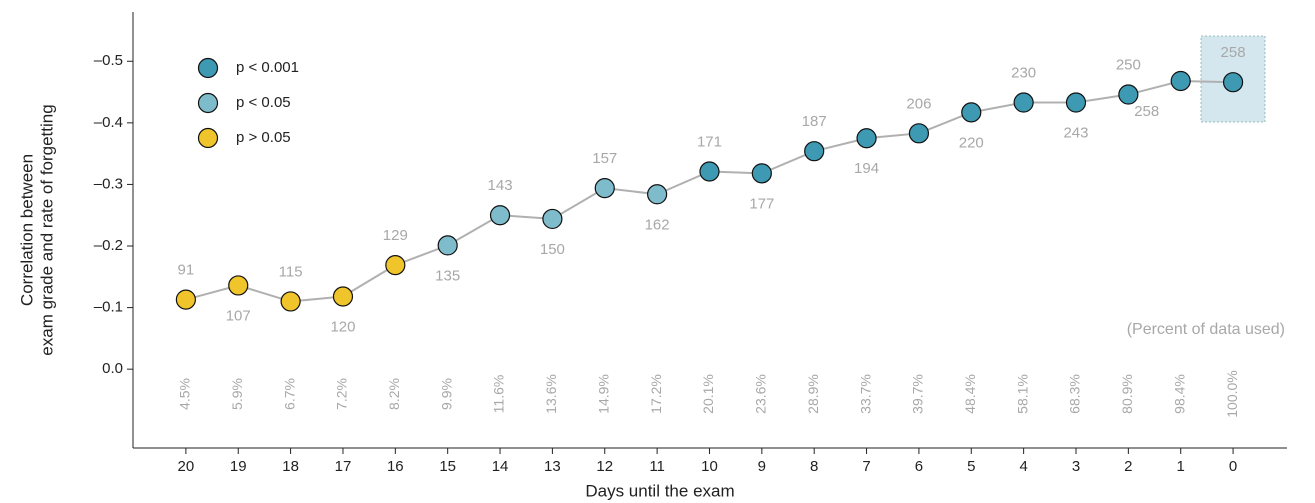 This screenshot has width=1315, height=503. I want to click on x-tick-label: 15, so click(447, 466).